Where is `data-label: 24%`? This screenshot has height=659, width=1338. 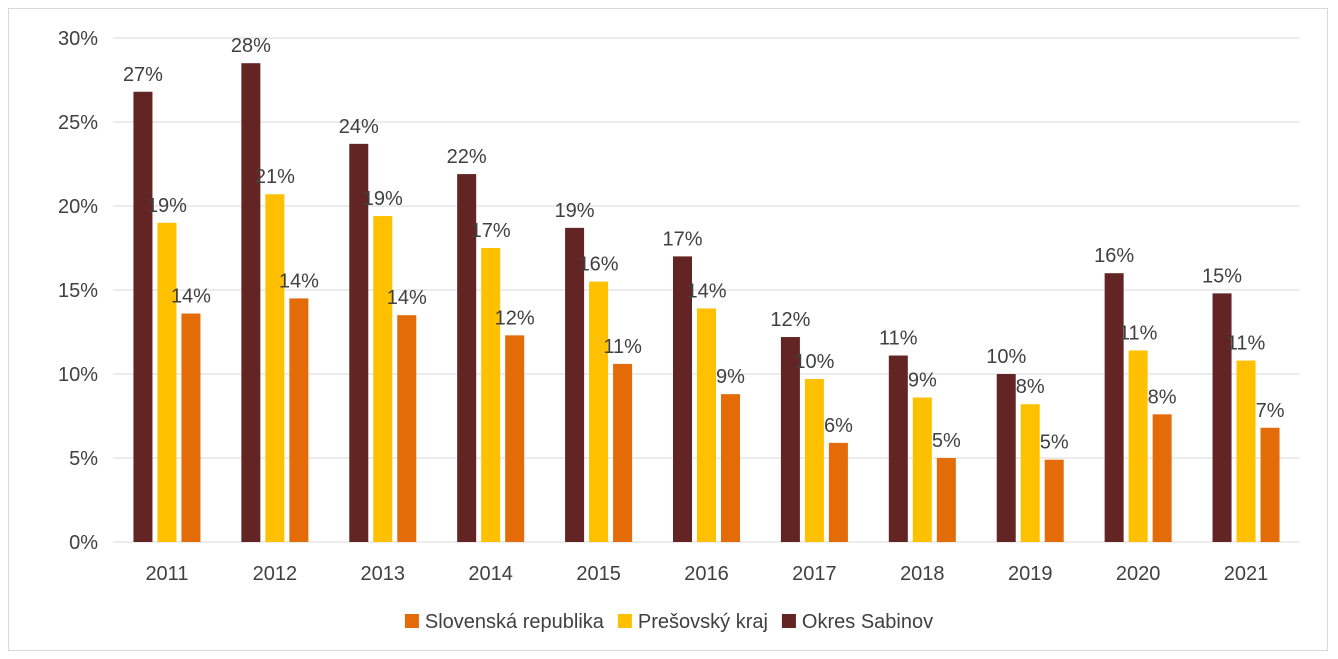
data-label: 24% is located at coordinates (359, 127).